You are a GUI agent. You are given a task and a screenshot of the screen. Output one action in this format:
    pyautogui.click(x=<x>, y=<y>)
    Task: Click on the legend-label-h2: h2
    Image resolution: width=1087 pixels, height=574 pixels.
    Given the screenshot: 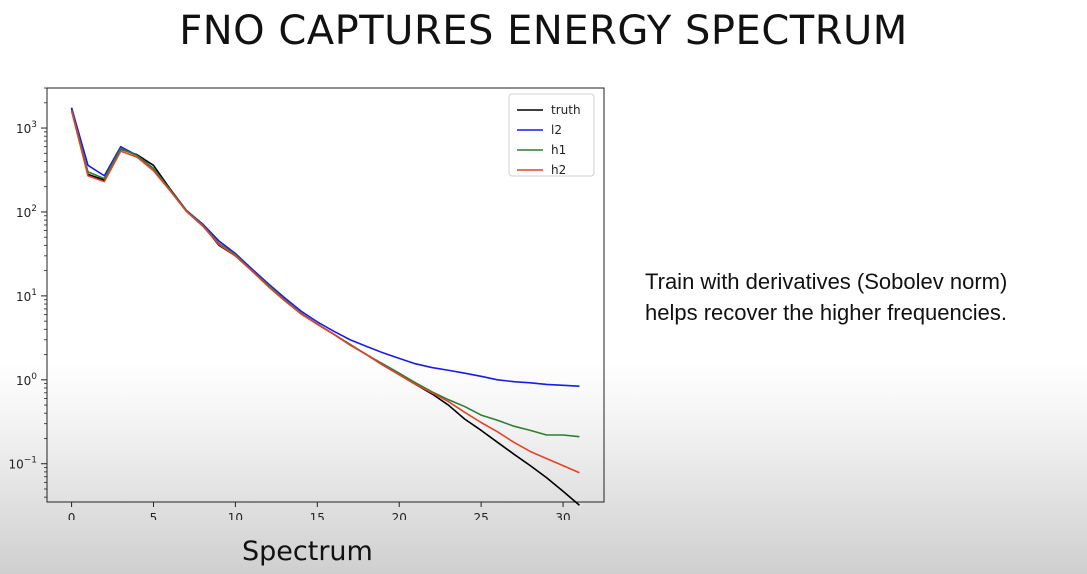 What is the action you would take?
    pyautogui.click(x=558, y=170)
    